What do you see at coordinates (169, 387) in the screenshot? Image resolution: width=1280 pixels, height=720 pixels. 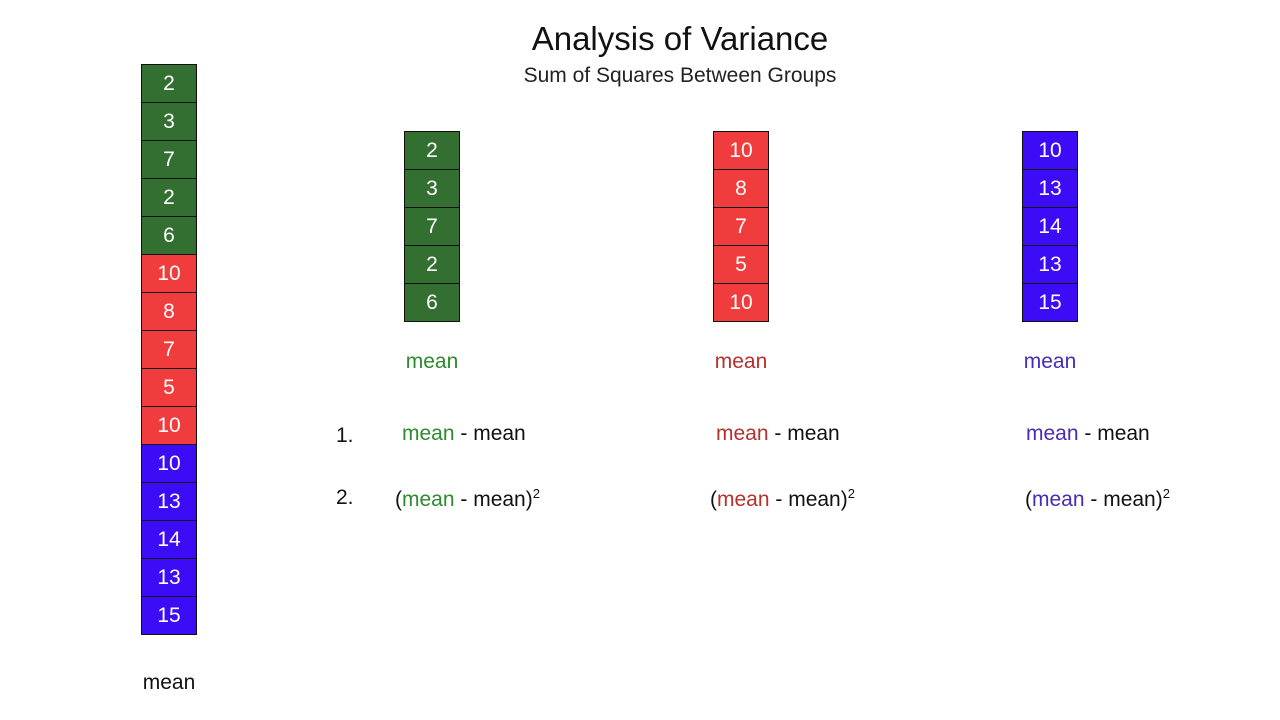 I see `combined-value-cell: 5` at bounding box center [169, 387].